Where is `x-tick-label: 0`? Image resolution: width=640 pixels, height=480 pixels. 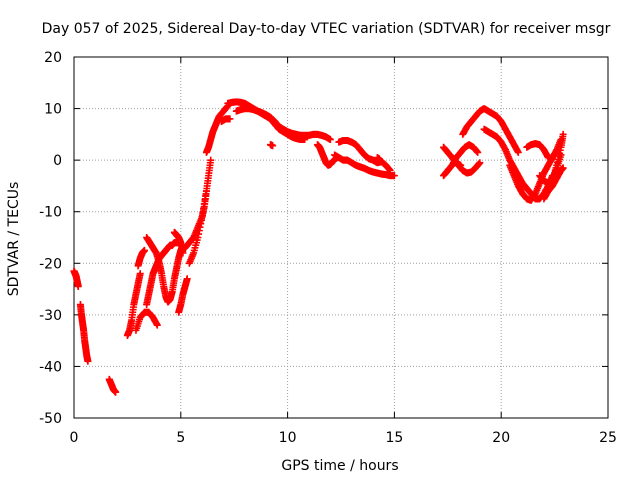
x-tick-label: 0 is located at coordinates (74, 438).